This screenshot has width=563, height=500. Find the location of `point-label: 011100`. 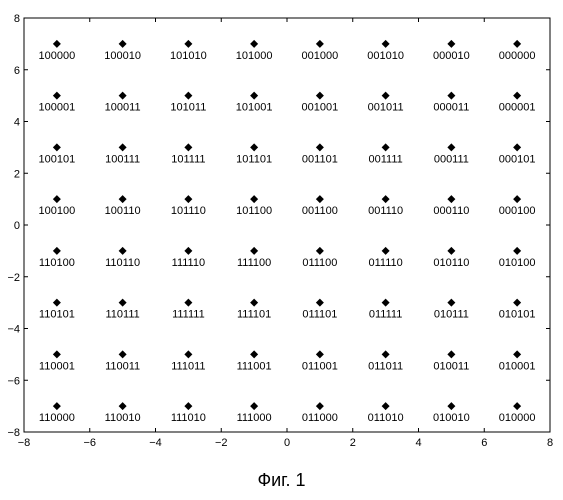

point-label: 011100 is located at coordinates (319, 263).